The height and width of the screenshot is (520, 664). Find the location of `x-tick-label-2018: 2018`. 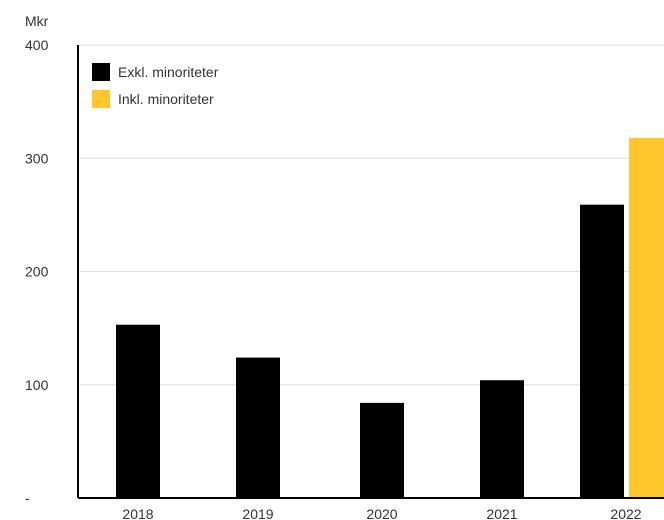

x-tick-label-2018: 2018 is located at coordinates (137, 513).